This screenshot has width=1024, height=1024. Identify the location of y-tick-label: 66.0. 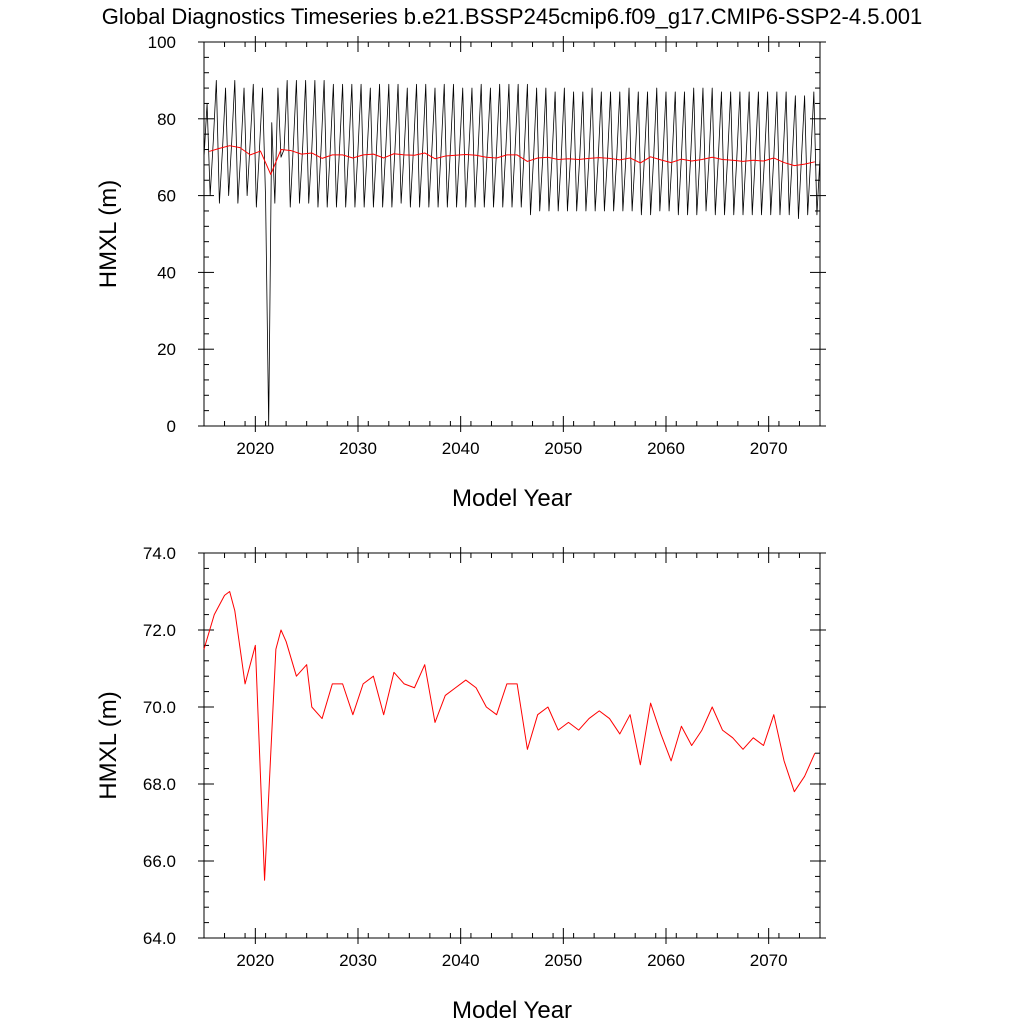
(159, 861).